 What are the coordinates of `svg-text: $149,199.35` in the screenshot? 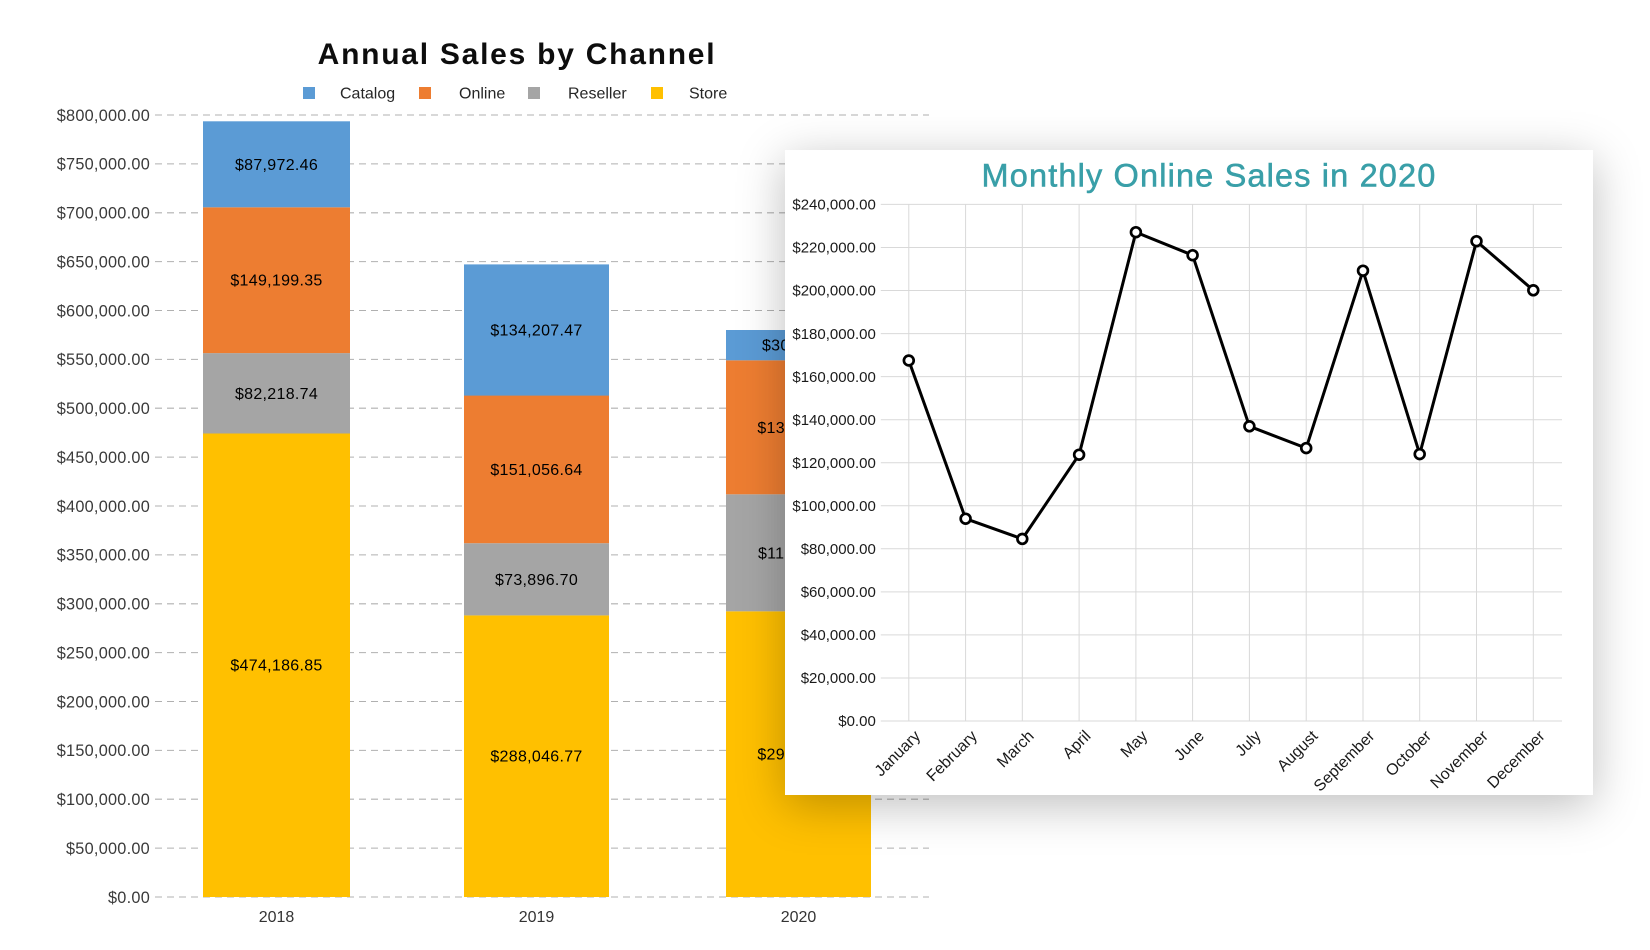 It's located at (276, 281).